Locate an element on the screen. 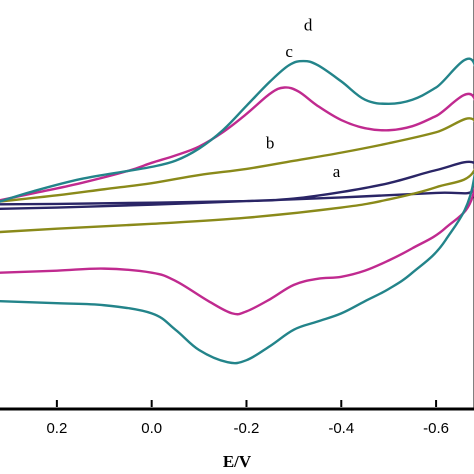 Image resolution: width=474 pixels, height=474 pixels. curve-label-d: d is located at coordinates (308, 25).